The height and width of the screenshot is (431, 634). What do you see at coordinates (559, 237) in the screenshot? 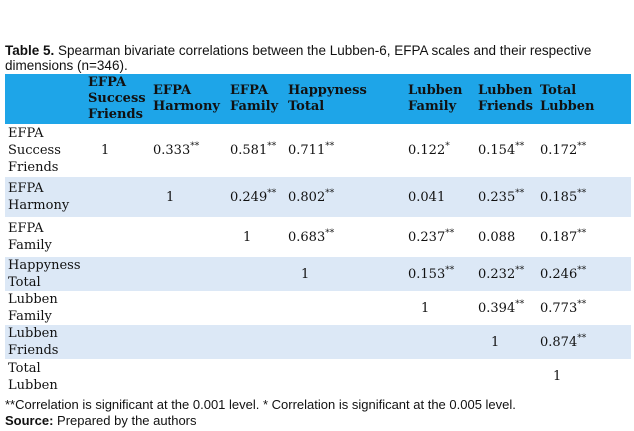
I see `cell-value: 0.187` at bounding box center [559, 237].